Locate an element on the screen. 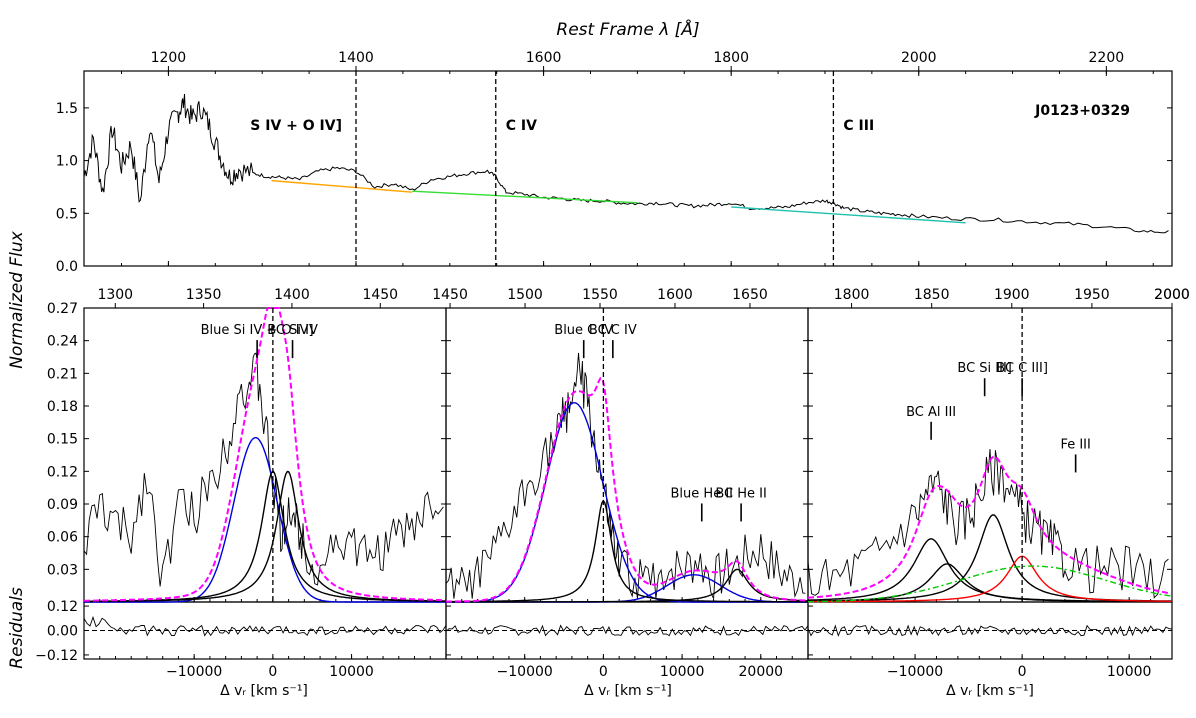 The image size is (1196, 718). civ-panel-component-blue-c-iv-component is located at coordinates (627, 502).